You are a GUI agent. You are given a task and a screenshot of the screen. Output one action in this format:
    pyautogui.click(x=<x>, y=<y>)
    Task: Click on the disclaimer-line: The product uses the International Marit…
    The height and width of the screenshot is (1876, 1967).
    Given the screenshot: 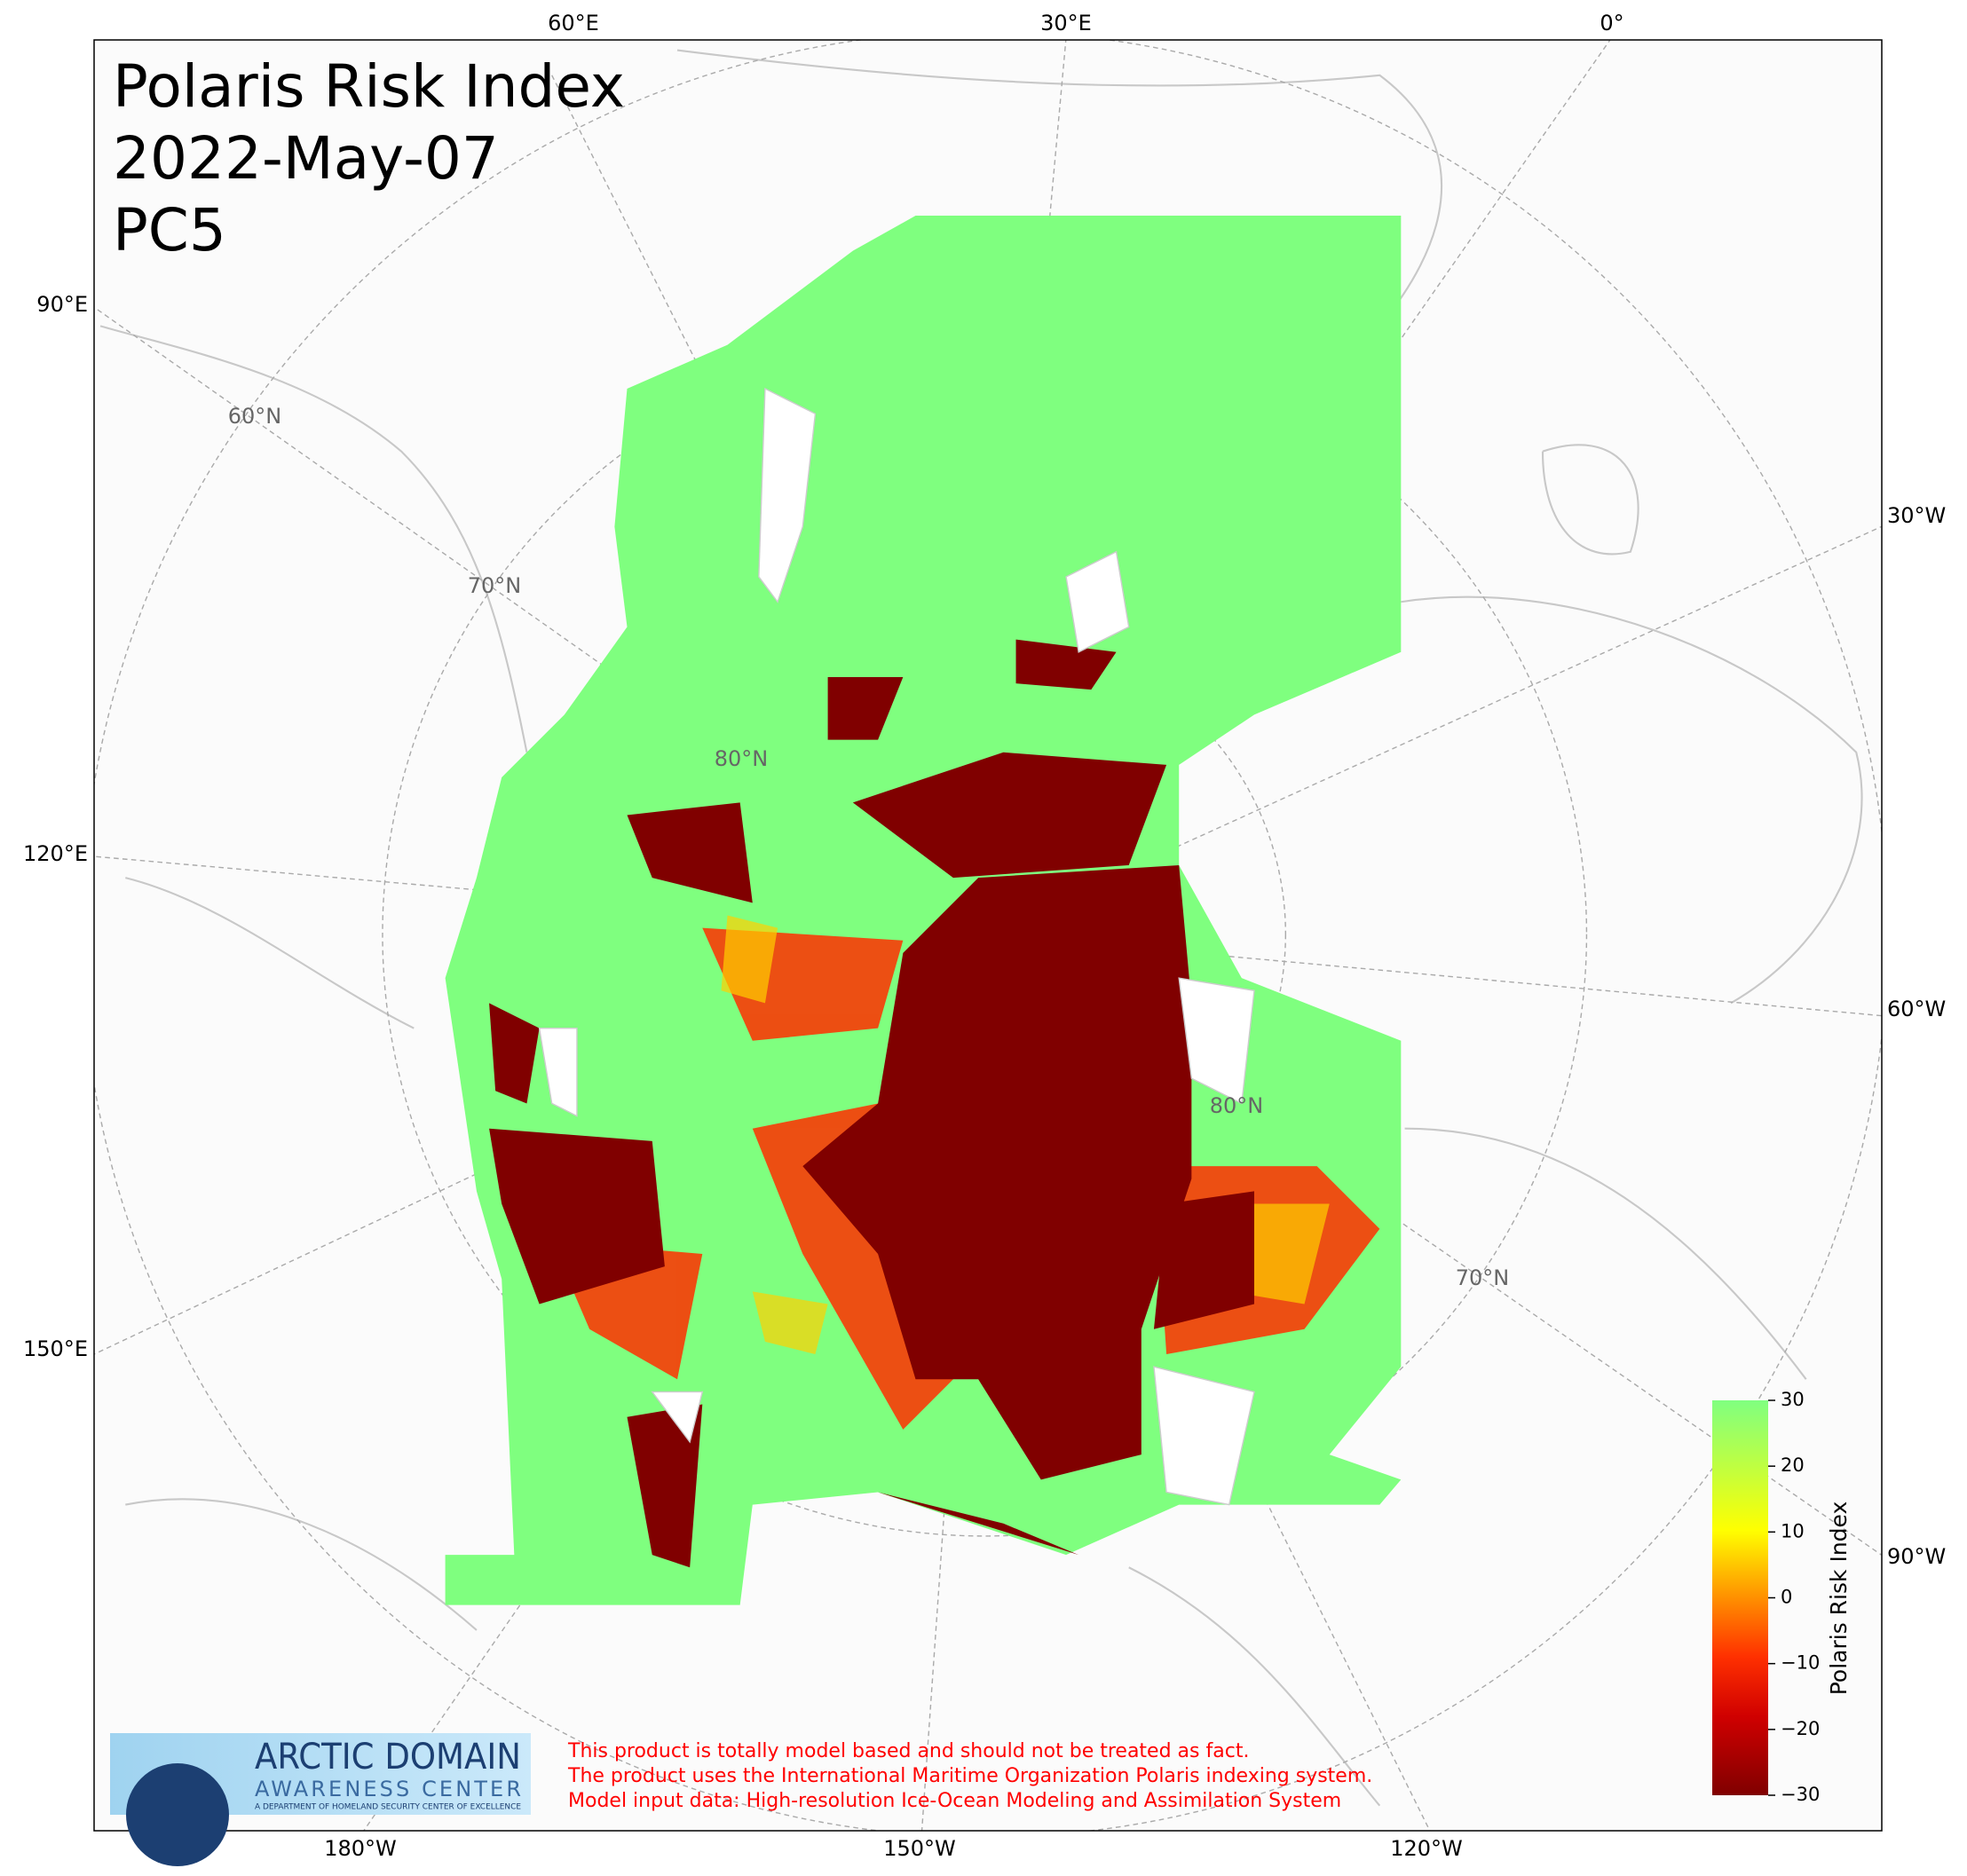 What is the action you would take?
    pyautogui.click(x=969, y=1776)
    